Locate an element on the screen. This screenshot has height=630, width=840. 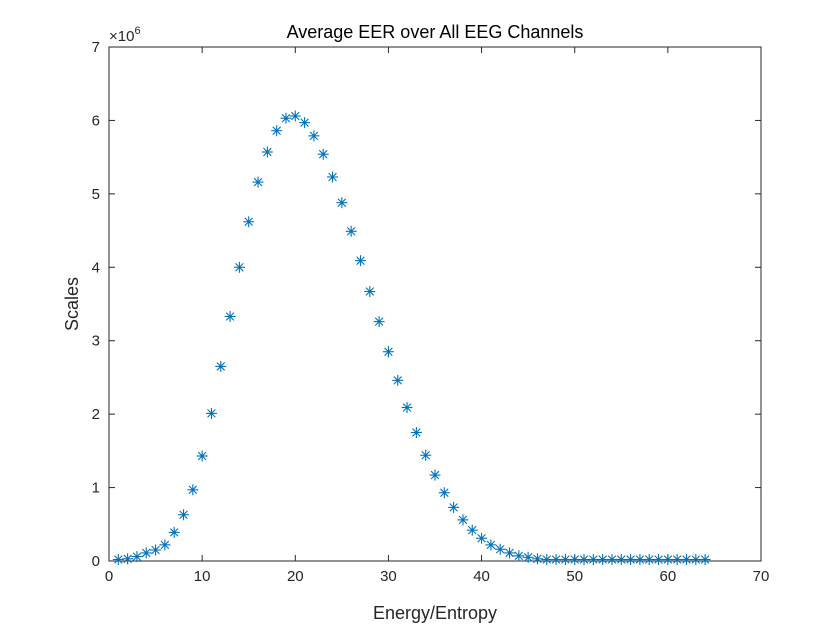
y-tick-label: 2 is located at coordinates (96, 414).